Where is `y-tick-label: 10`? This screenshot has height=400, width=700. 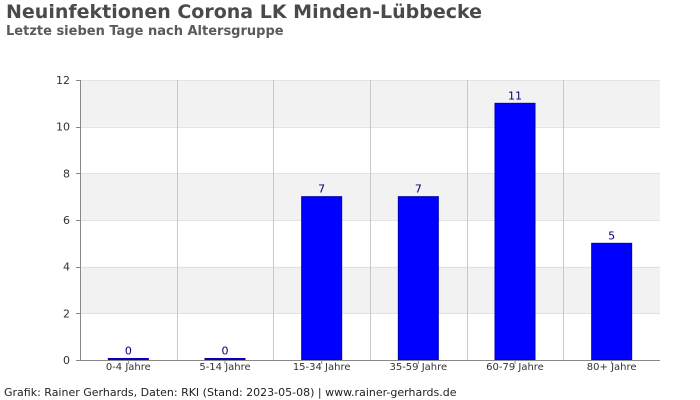
y-tick-label: 10 is located at coordinates (63, 127).